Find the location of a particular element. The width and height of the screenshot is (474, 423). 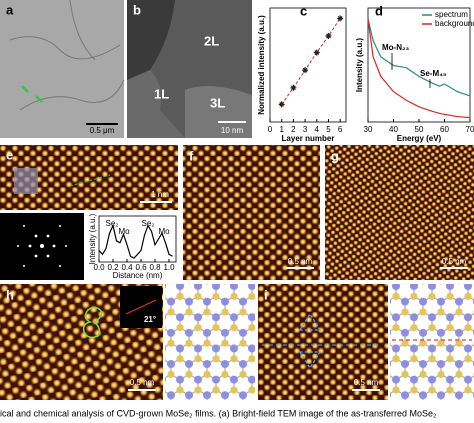

x-tick-label: 1.0 is located at coordinates (169, 267).